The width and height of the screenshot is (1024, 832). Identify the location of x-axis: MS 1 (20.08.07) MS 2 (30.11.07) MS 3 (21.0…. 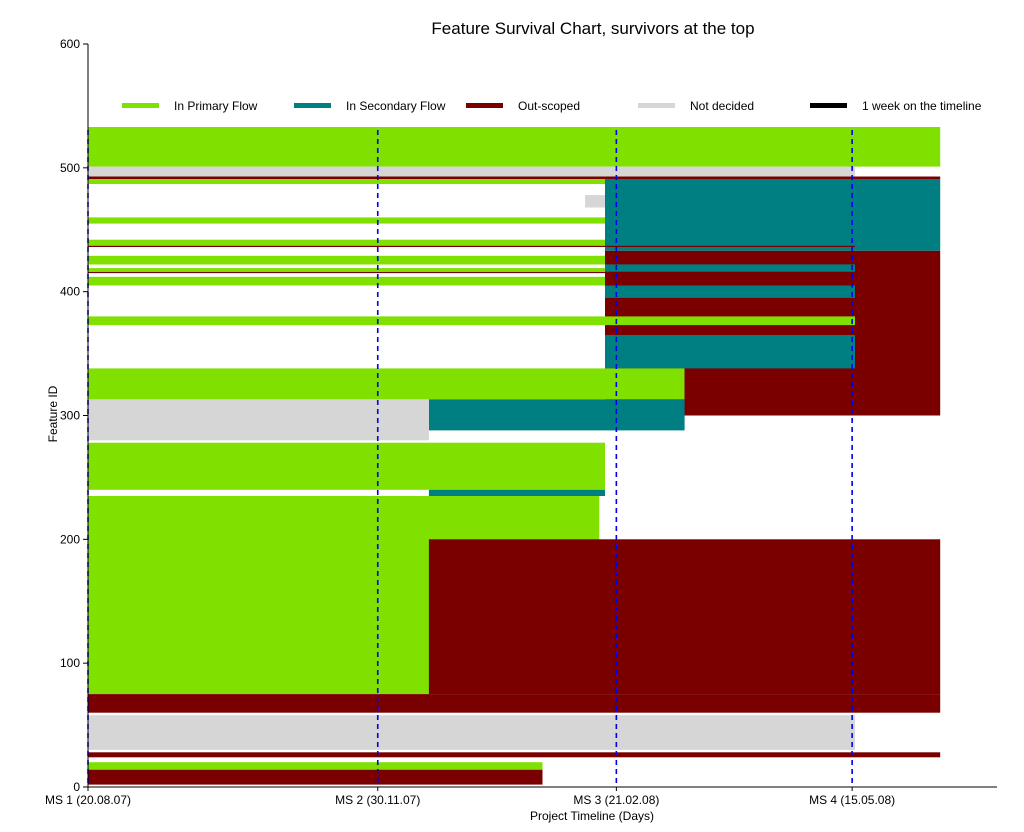
(521, 796).